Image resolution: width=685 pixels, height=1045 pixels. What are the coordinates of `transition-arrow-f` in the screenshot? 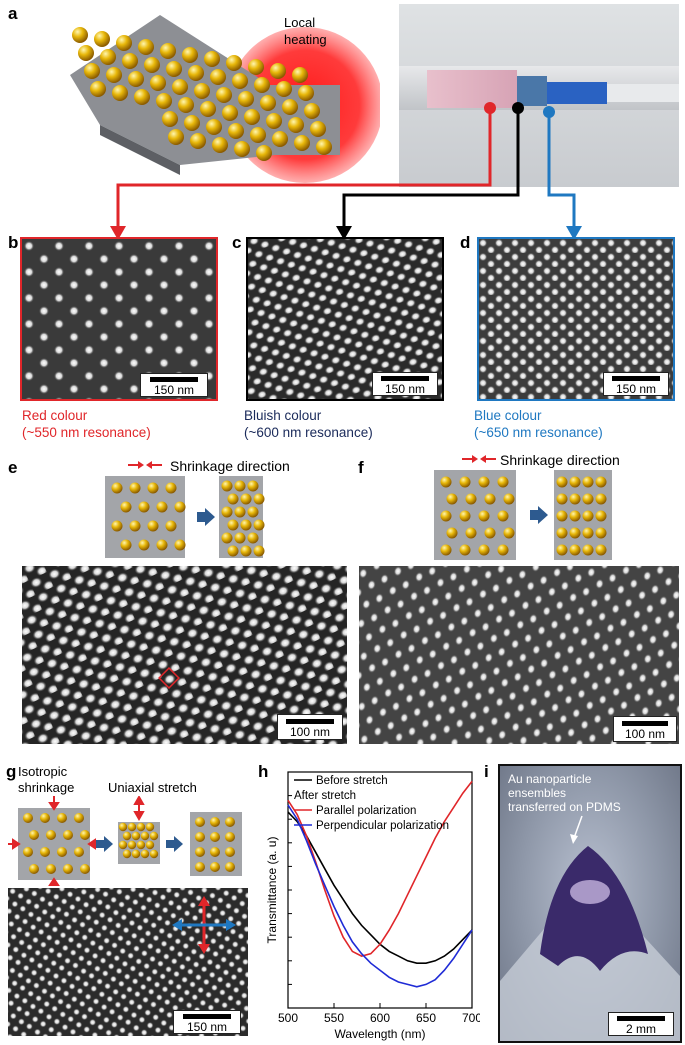 It's located at (539, 515).